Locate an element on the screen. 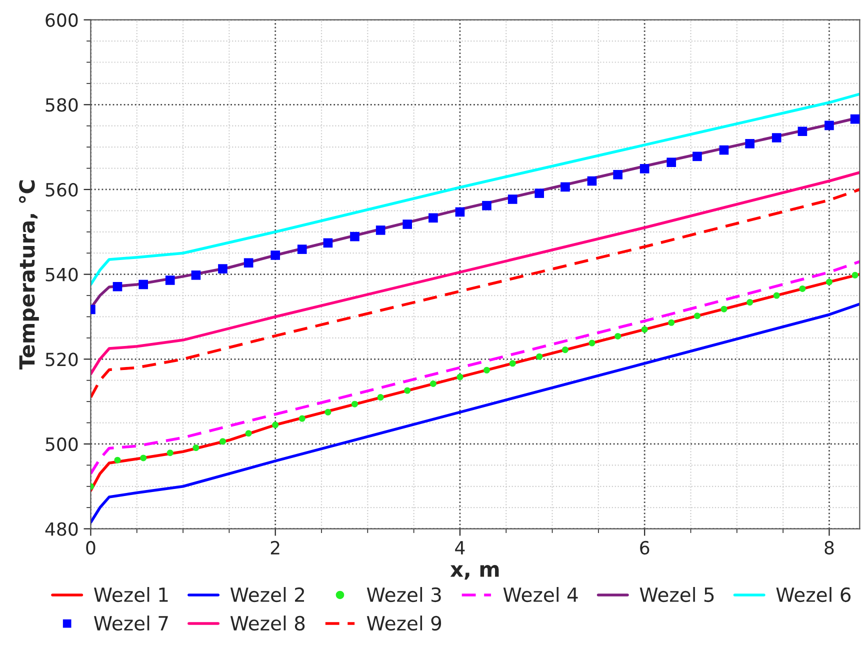 This screenshot has height=661, width=864. y-tick-label: 580 is located at coordinates (62, 105).